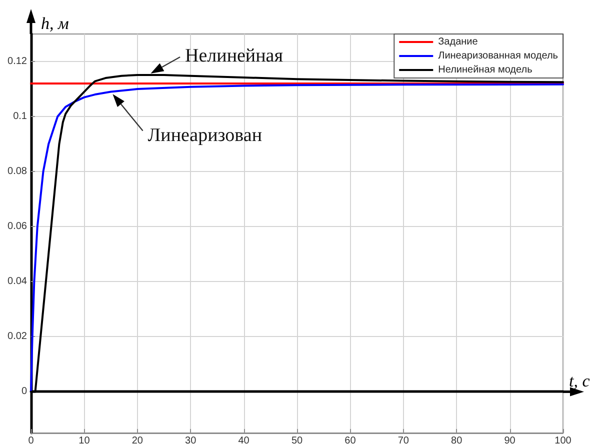 Image resolution: width=595 pixels, height=447 pixels. Describe the element at coordinates (244, 441) in the screenshot. I see `x-tick-label: 40` at that location.